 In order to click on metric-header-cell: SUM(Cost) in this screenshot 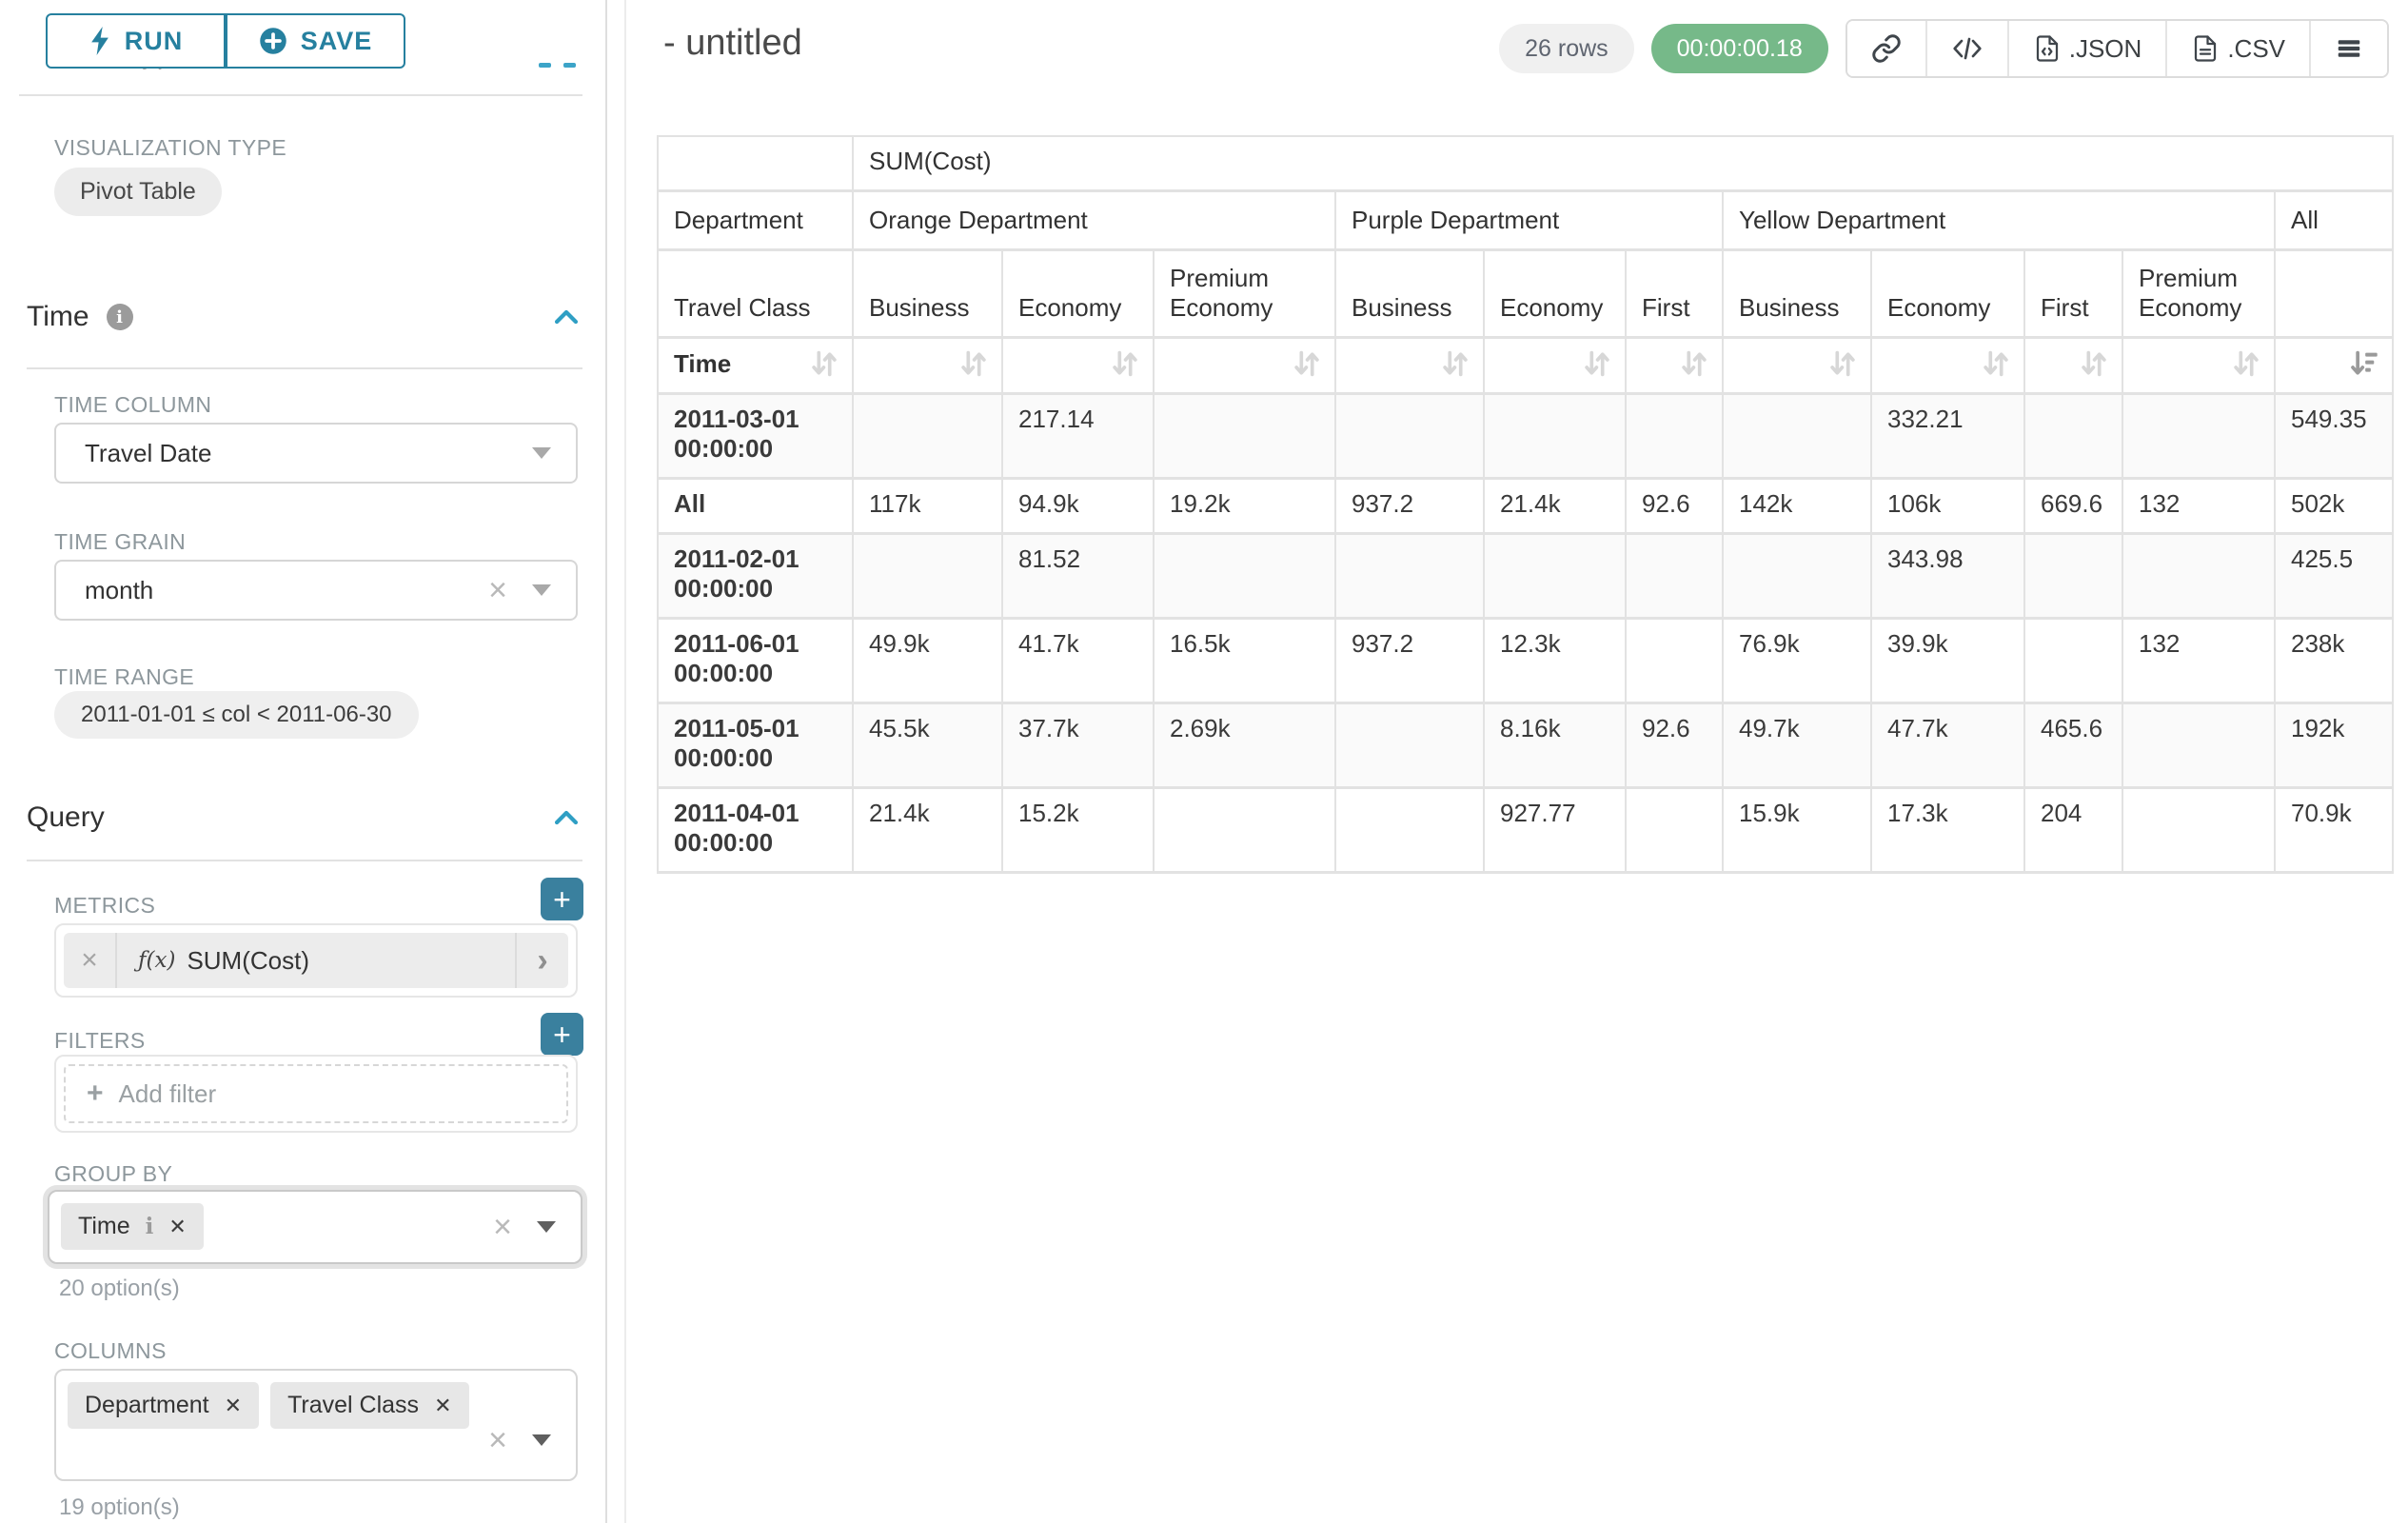, I will do `click(1624, 164)`.